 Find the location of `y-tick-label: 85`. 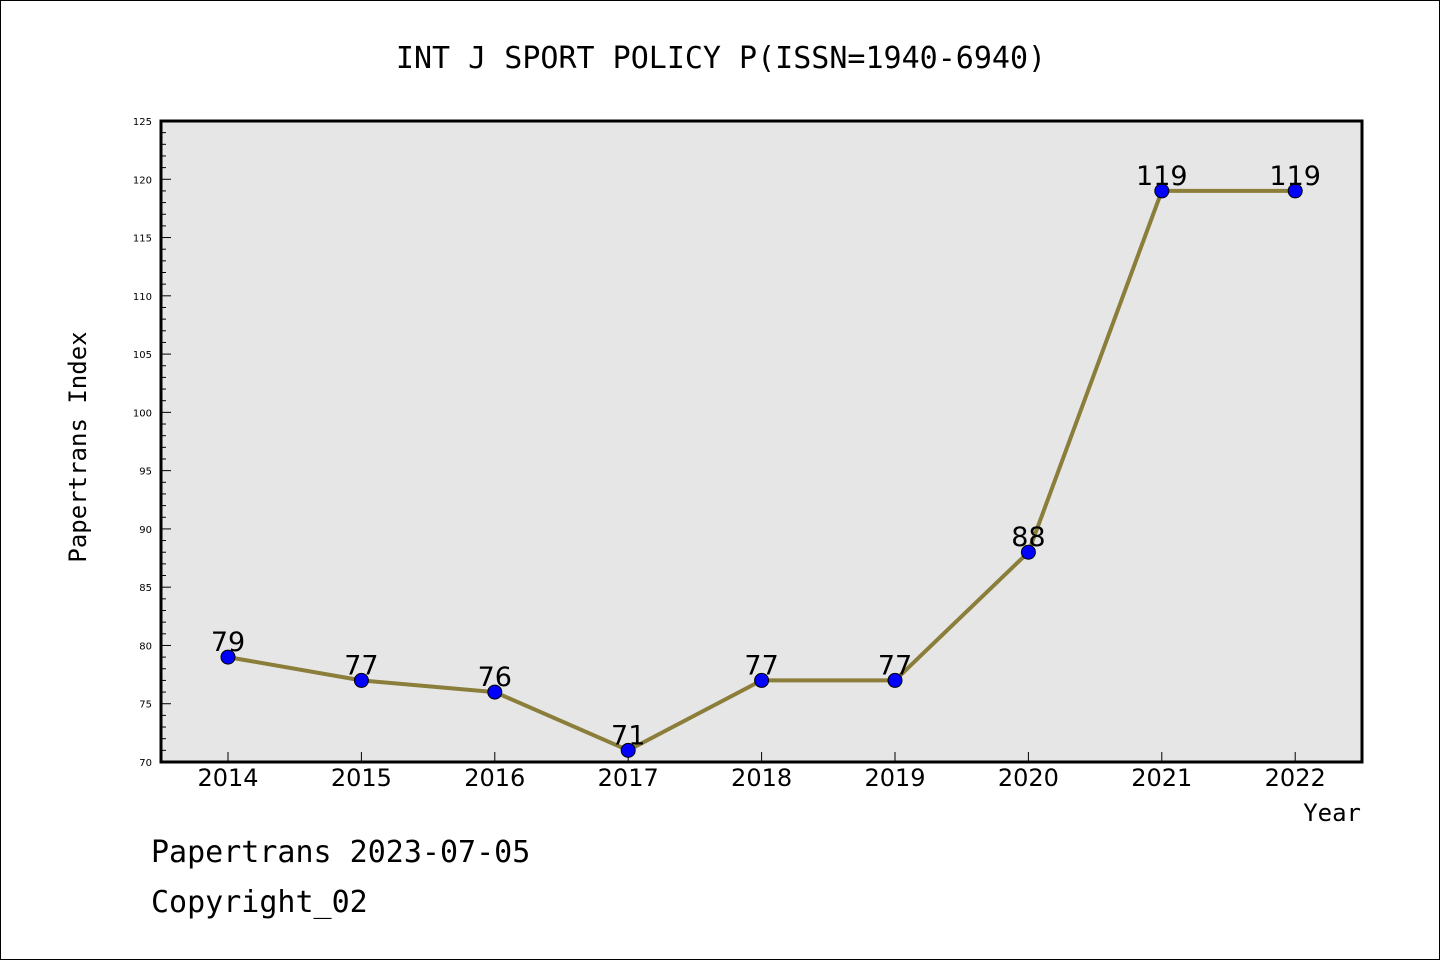

y-tick-label: 85 is located at coordinates (145, 588).